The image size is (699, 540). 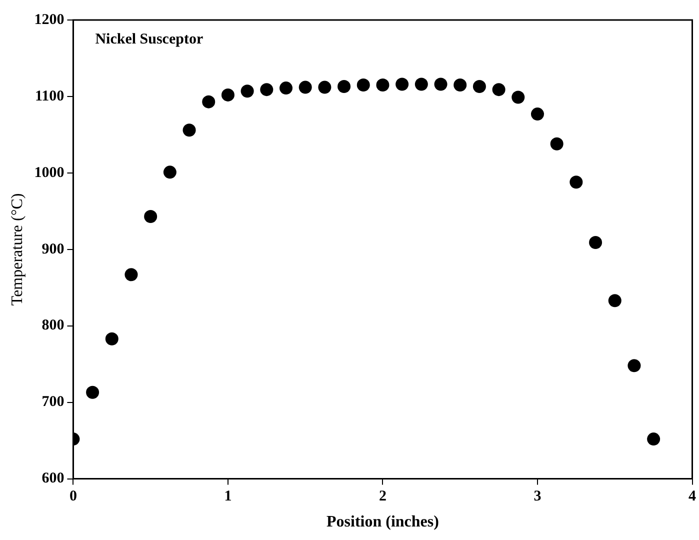 I want to click on x-tick-label: 0, so click(x=73, y=496).